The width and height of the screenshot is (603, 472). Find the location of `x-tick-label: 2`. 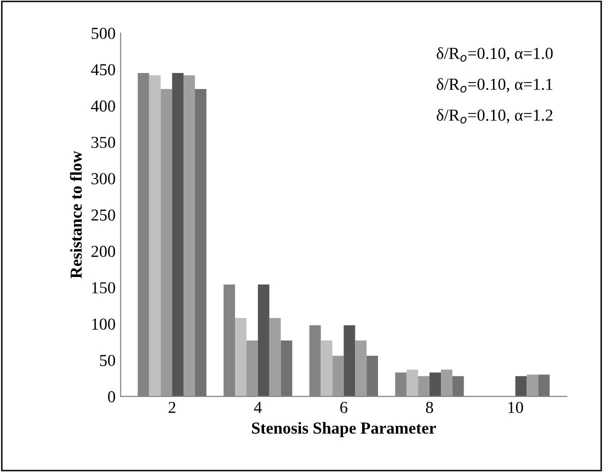

x-tick-label: 2 is located at coordinates (172, 407).